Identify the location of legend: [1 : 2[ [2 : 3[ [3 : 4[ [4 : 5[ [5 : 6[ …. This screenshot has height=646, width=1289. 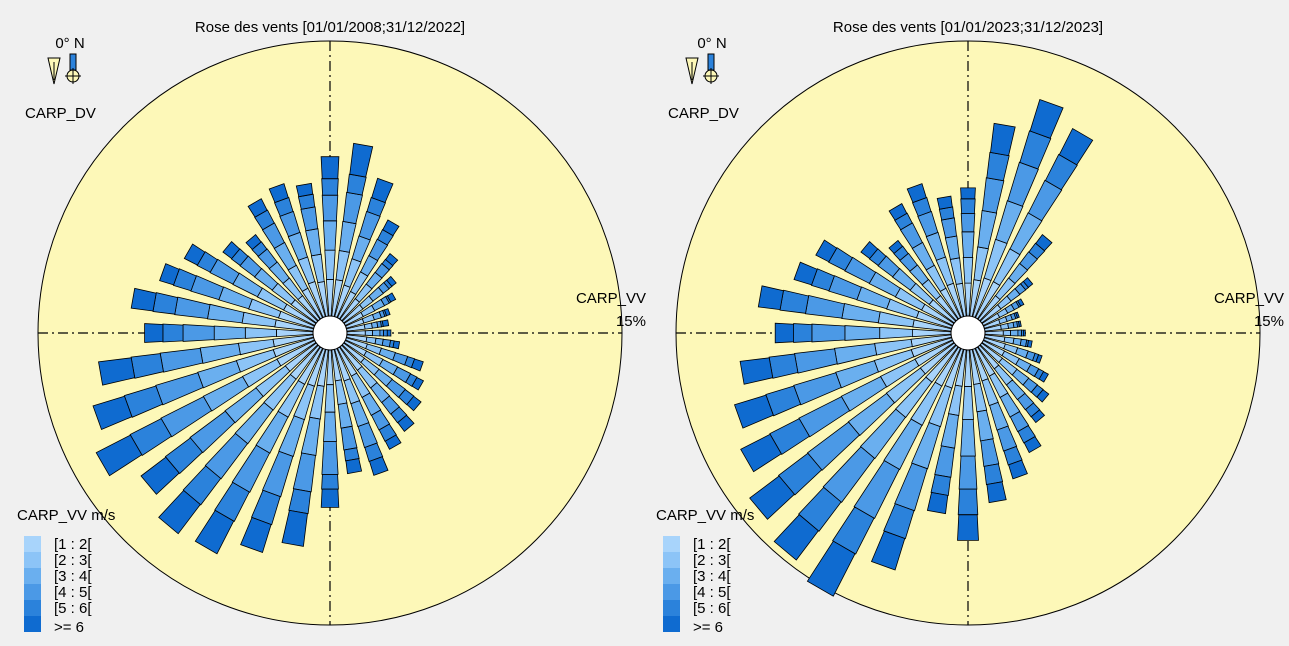
(58, 586).